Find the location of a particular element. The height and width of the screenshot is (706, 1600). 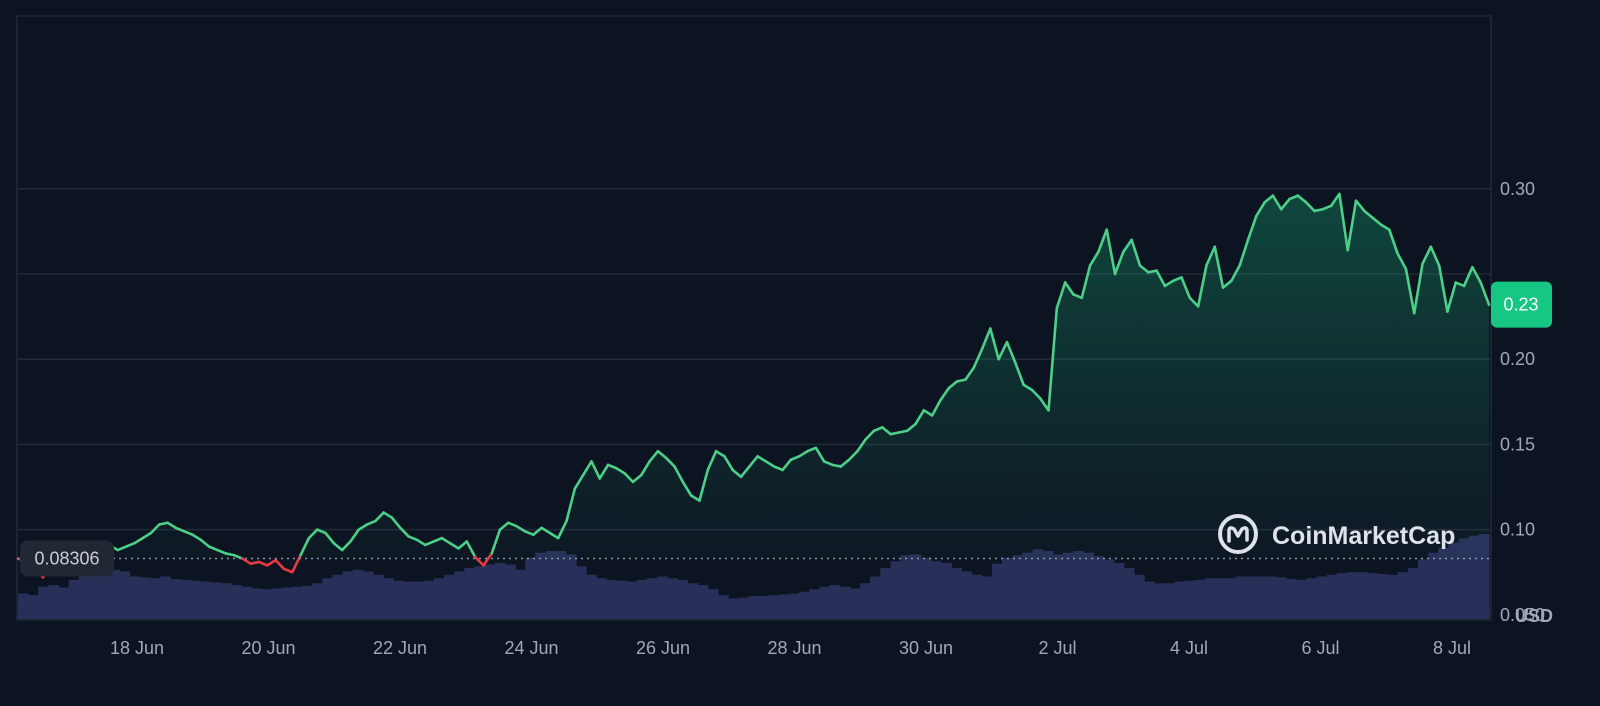

open-price-label: 0.08306 is located at coordinates (66, 558).